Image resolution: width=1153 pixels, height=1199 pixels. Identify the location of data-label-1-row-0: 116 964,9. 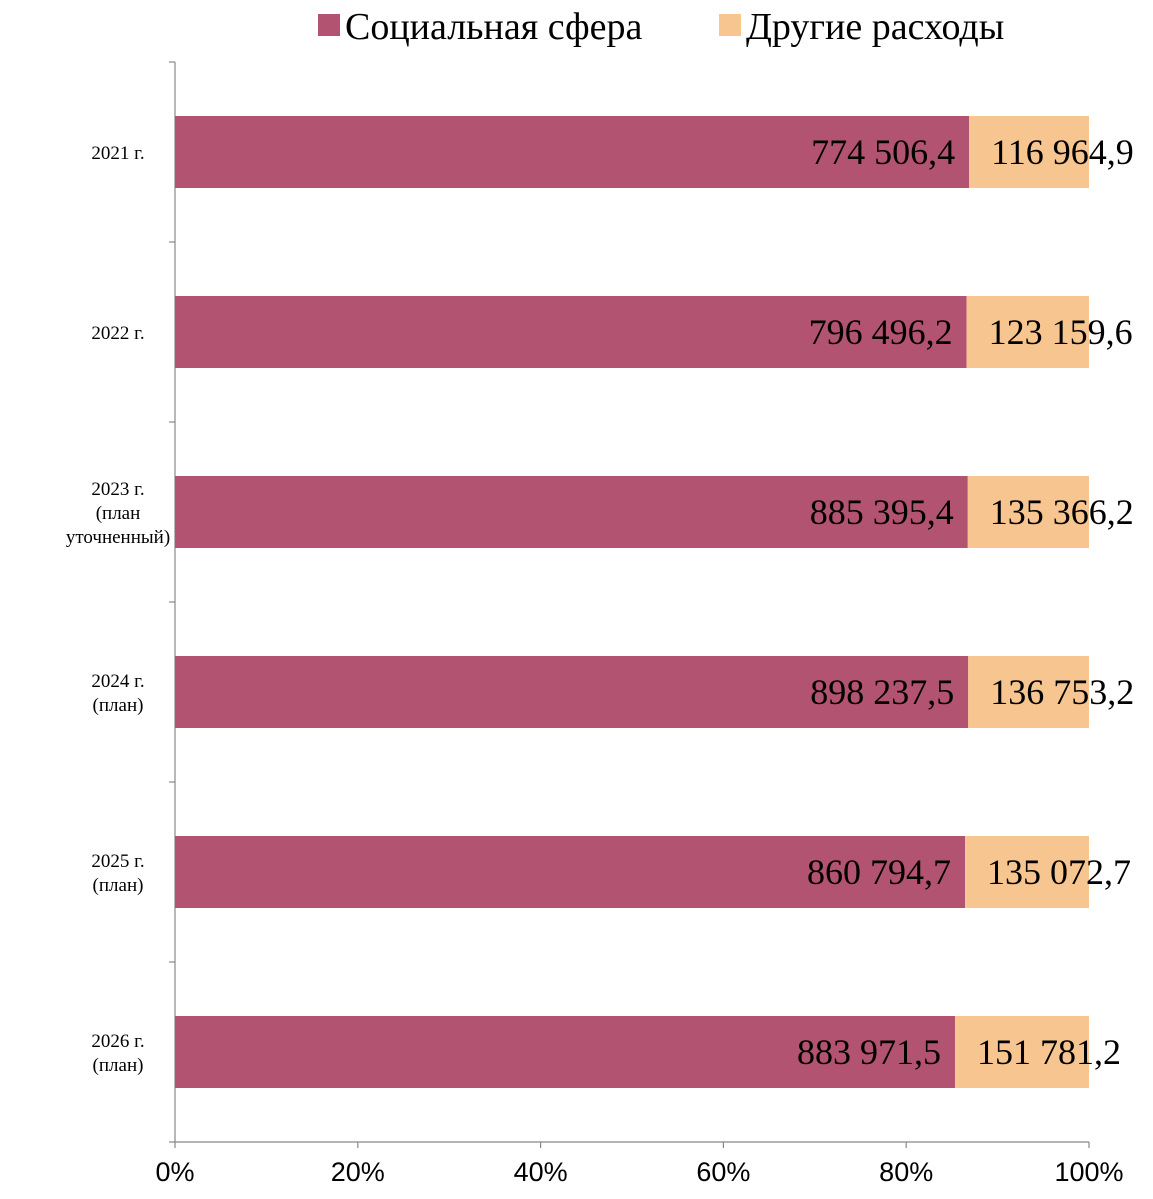
(1062, 152).